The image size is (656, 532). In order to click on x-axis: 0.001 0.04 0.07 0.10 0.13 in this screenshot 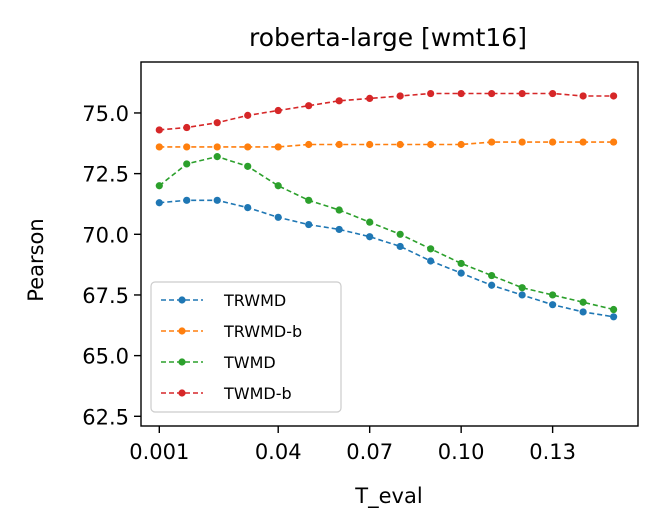, I will do `click(352, 445)`.